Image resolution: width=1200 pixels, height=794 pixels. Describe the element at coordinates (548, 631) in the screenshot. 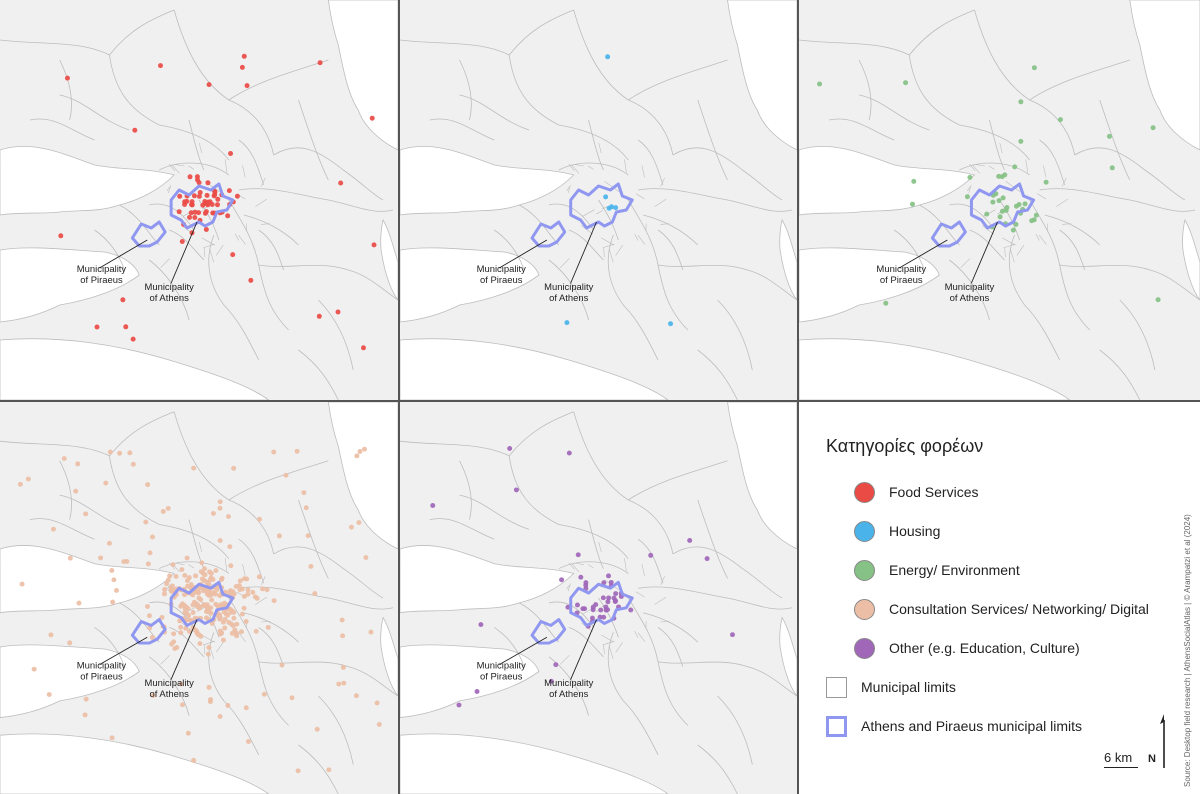

I see `piraeus-municipal-limit` at that location.